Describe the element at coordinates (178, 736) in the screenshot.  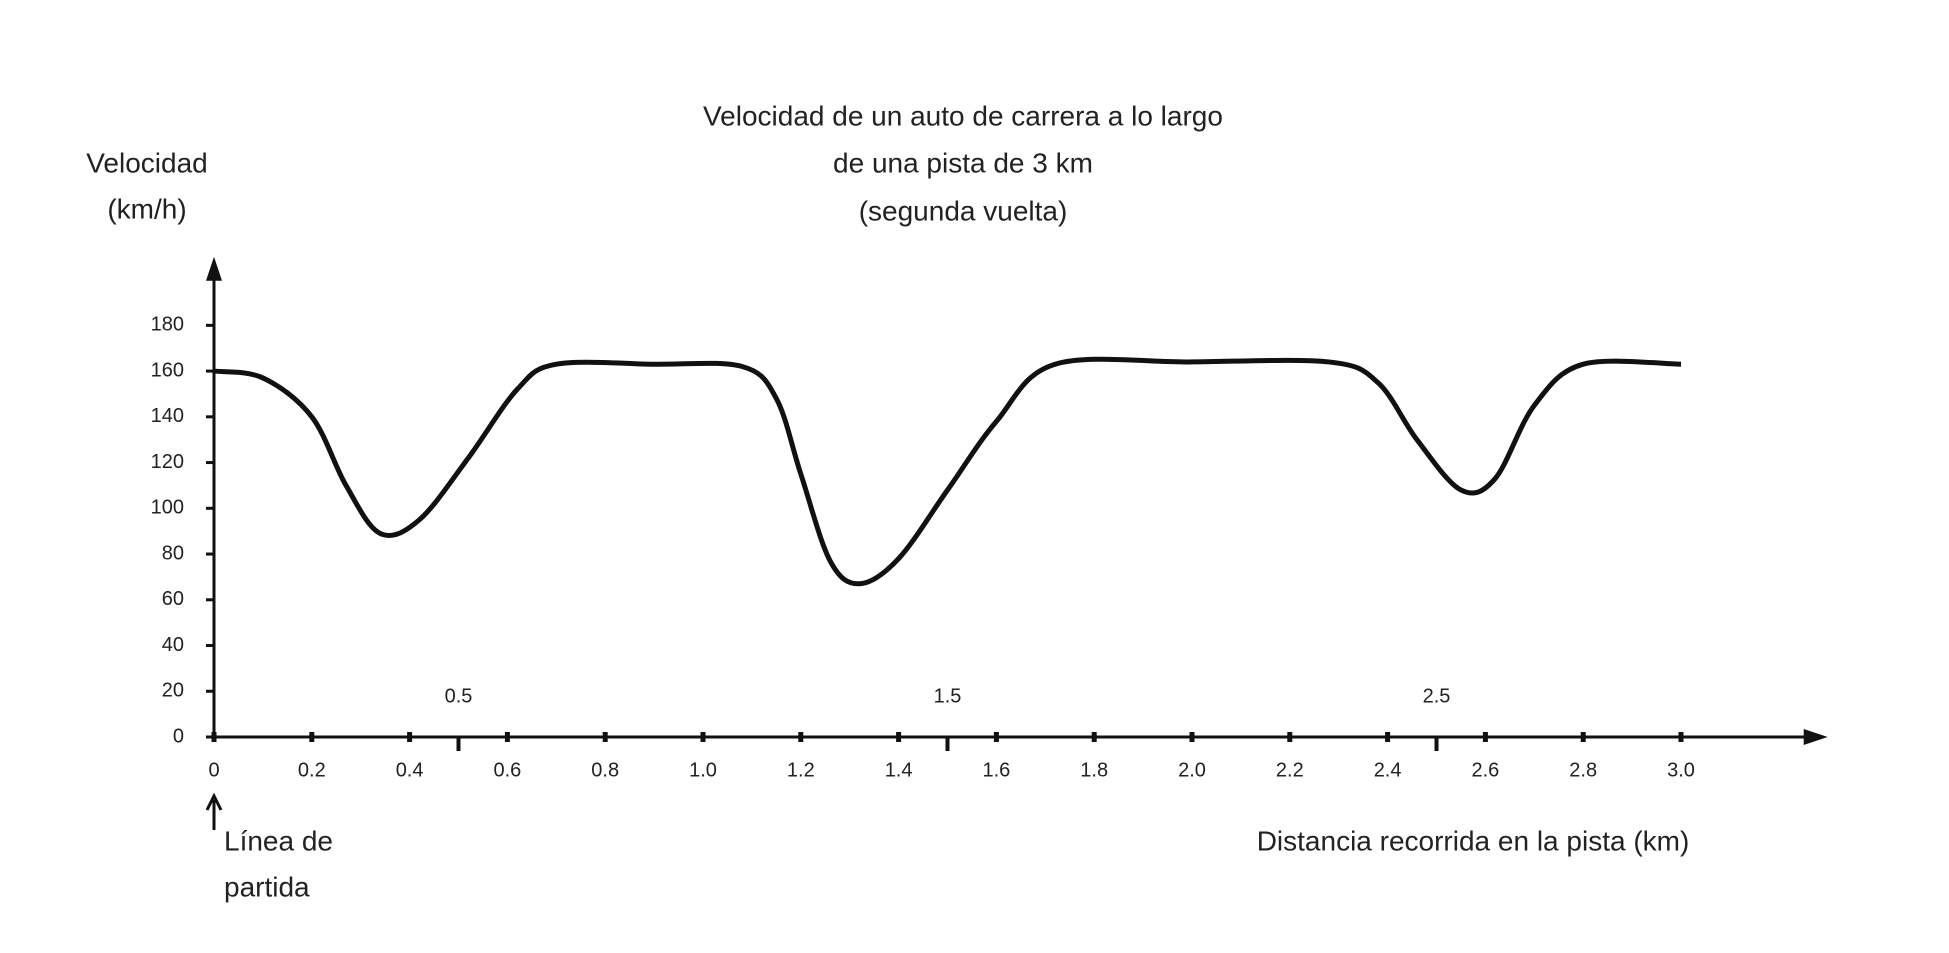
I see `y-tick-label: 0` at that location.